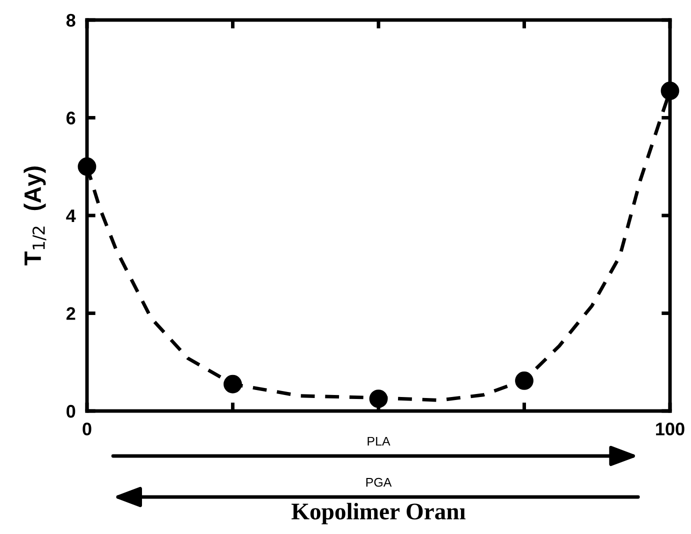 The height and width of the screenshot is (534, 691). Describe the element at coordinates (71, 118) in the screenshot. I see `y-tick-label: 6` at that location.